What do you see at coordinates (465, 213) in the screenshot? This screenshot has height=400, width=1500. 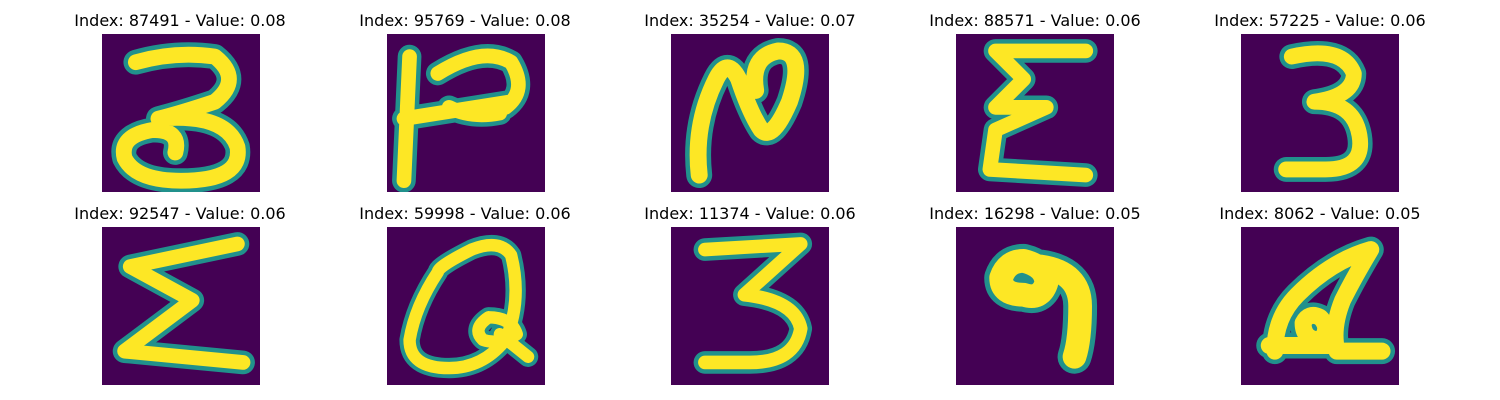 I see `panel-title: Index: 59998 - Value: 0.06` at bounding box center [465, 213].